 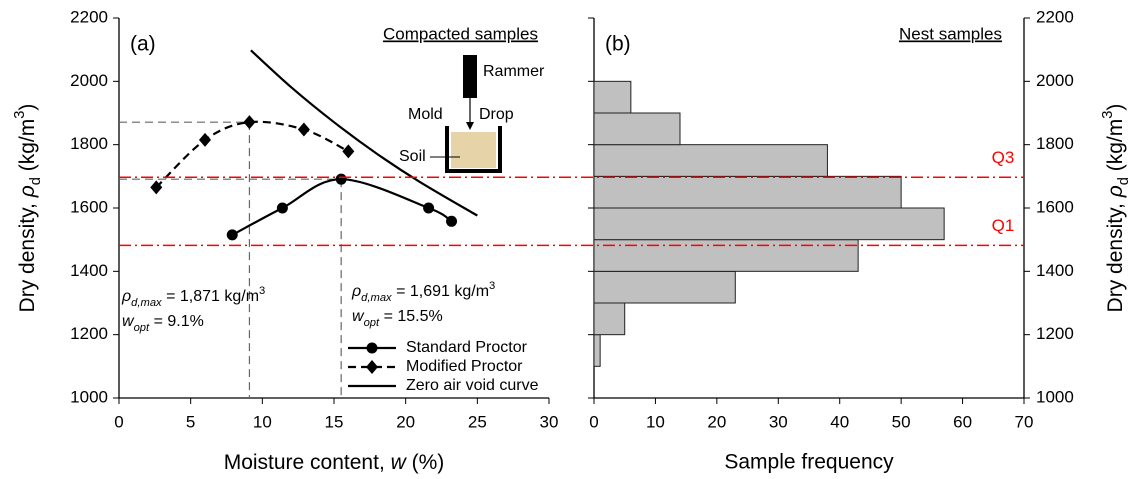 I want to click on rich-text: ρd,max = 1,691 kg/m3, so click(x=423, y=292).